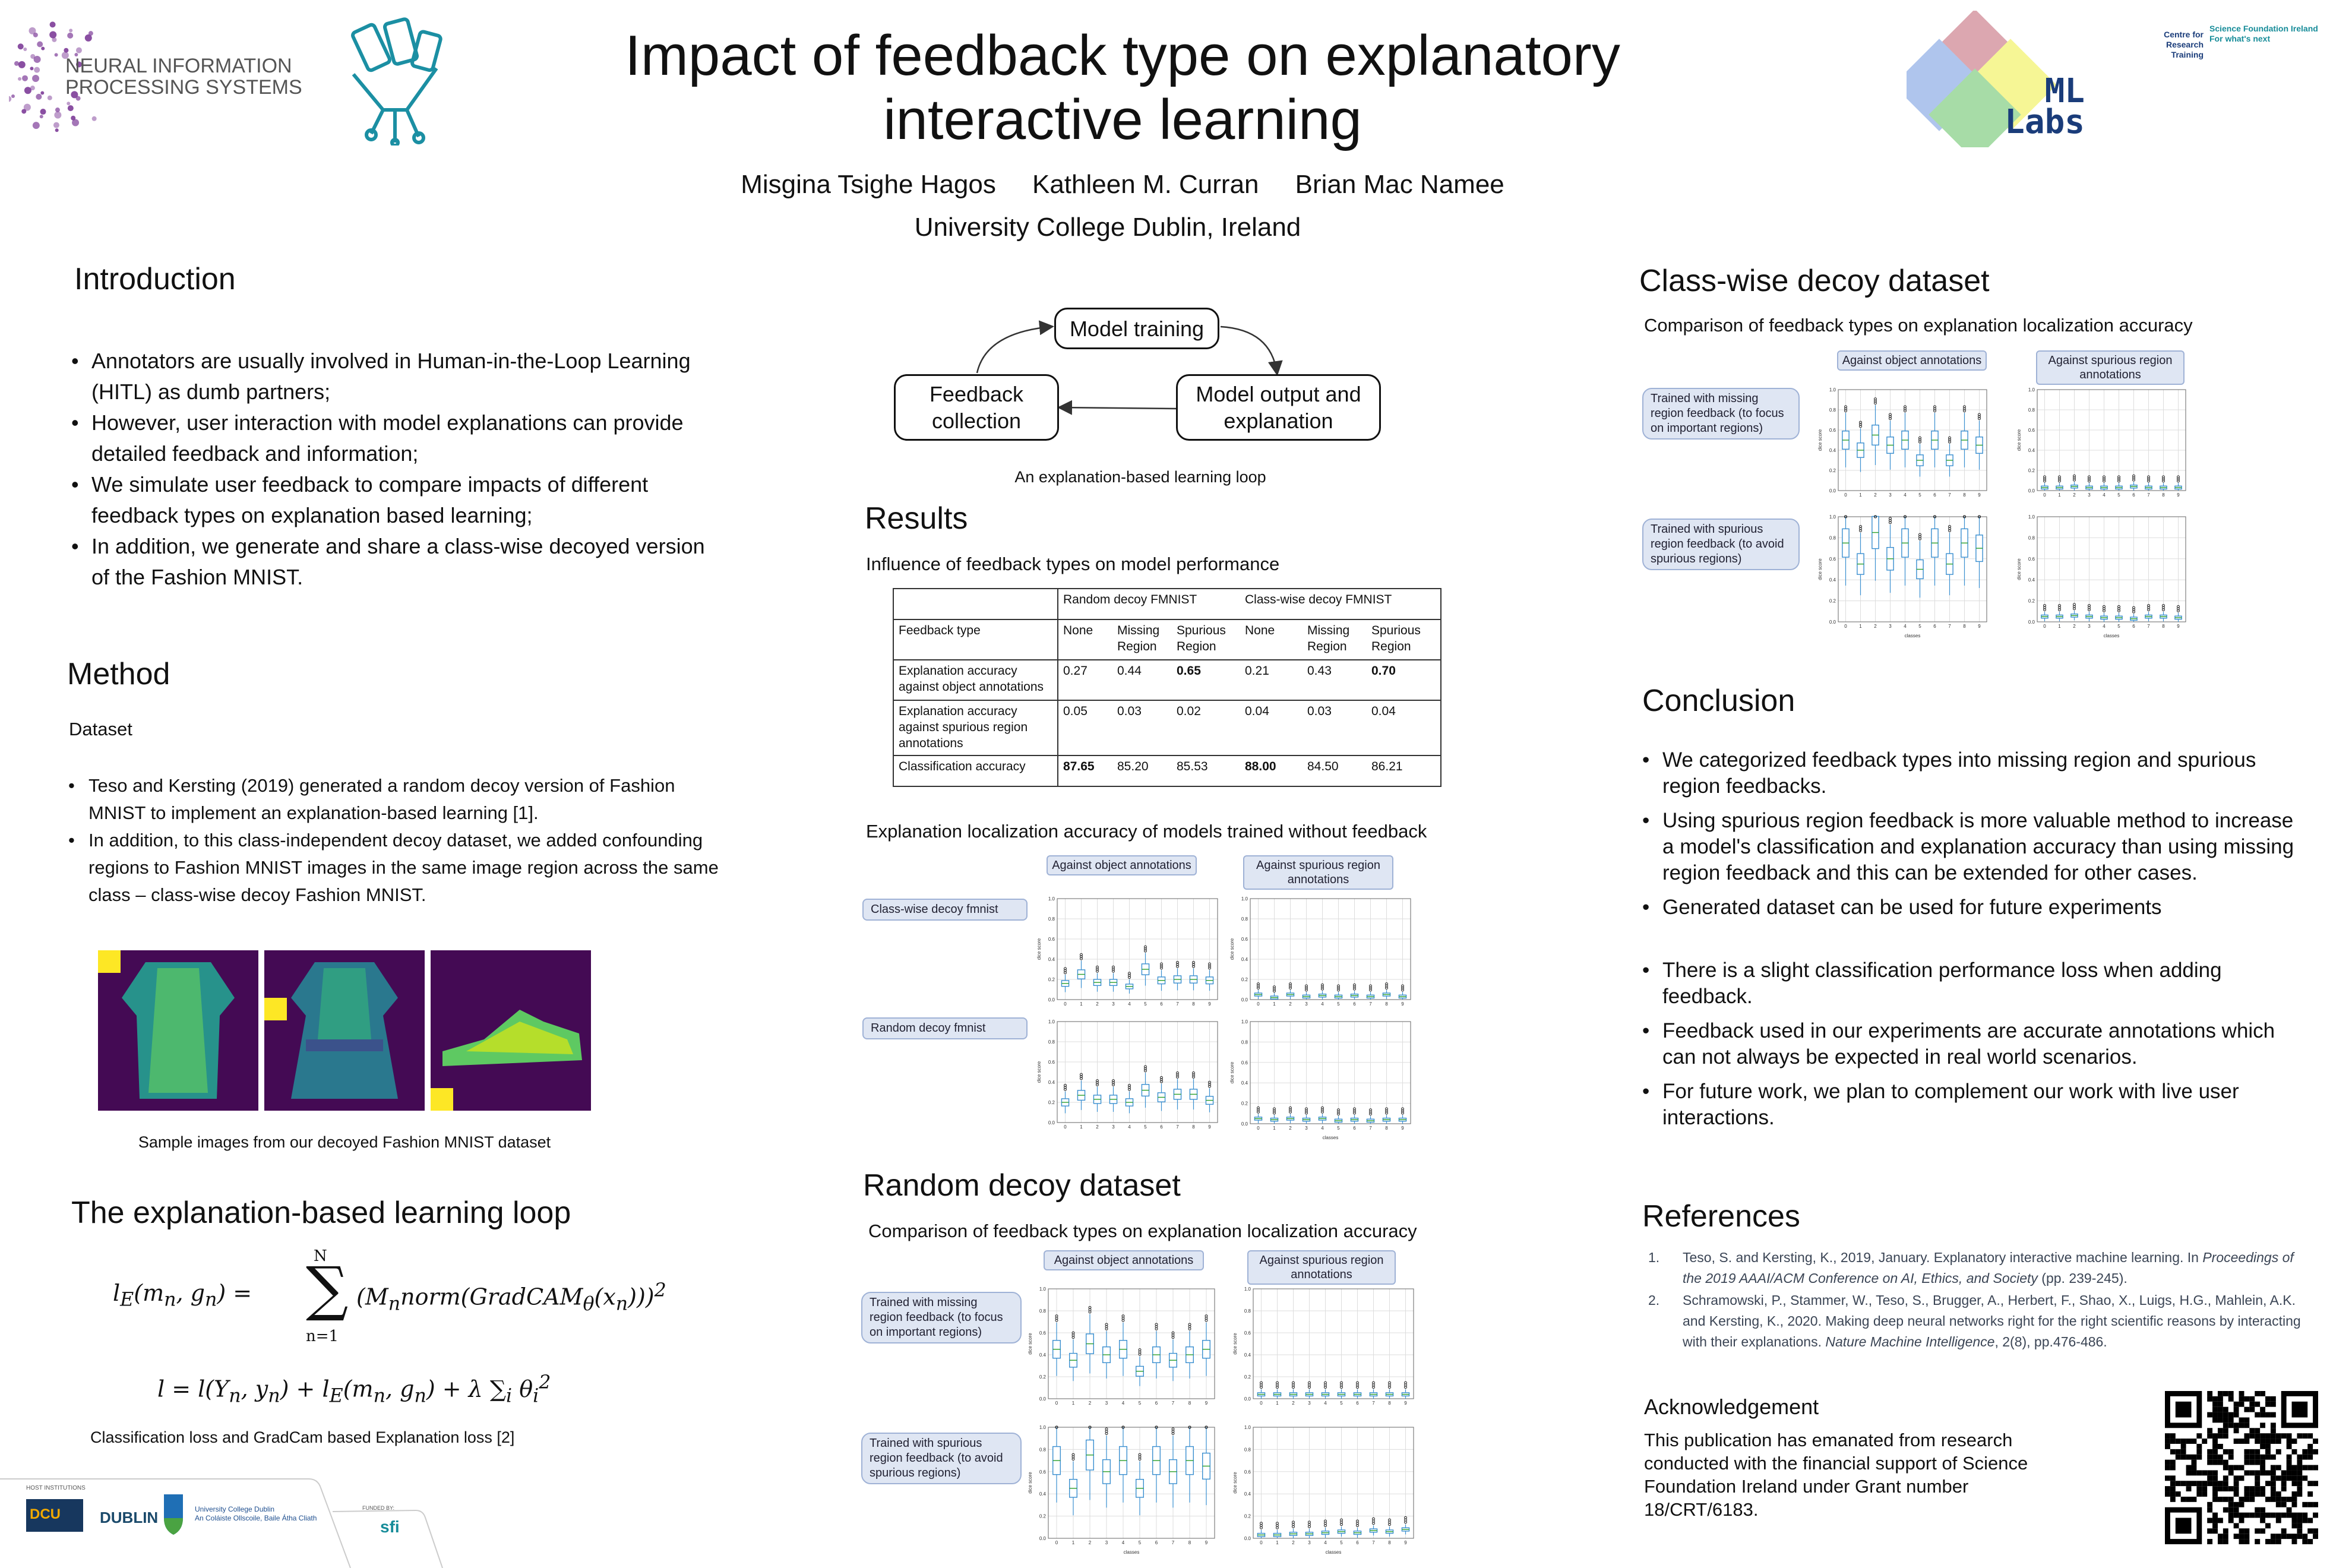 The image size is (2352, 1568). What do you see at coordinates (945, 1028) in the screenshot?
I see `row-label-random: Random decoy fmnist` at bounding box center [945, 1028].